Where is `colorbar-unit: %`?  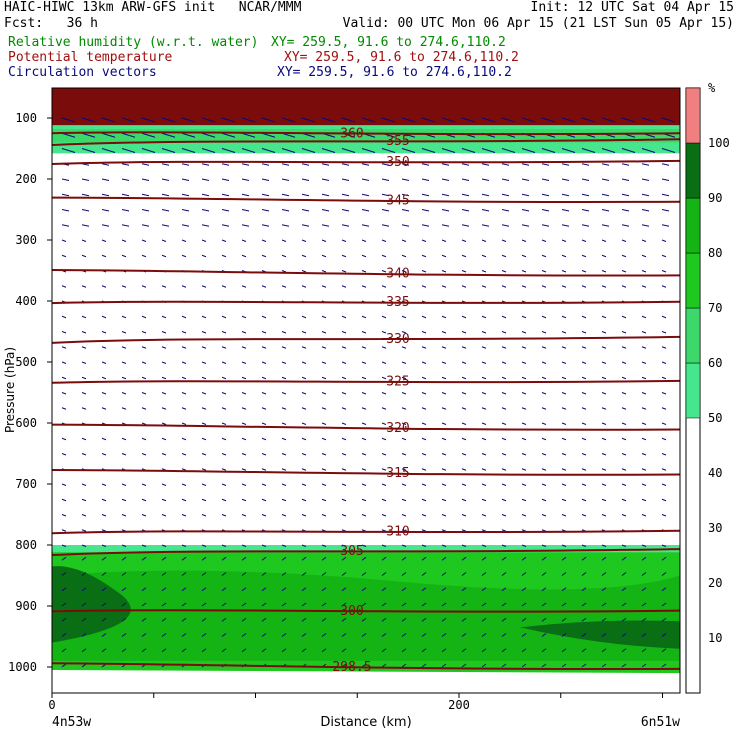
colorbar-unit: % is located at coordinates (712, 88).